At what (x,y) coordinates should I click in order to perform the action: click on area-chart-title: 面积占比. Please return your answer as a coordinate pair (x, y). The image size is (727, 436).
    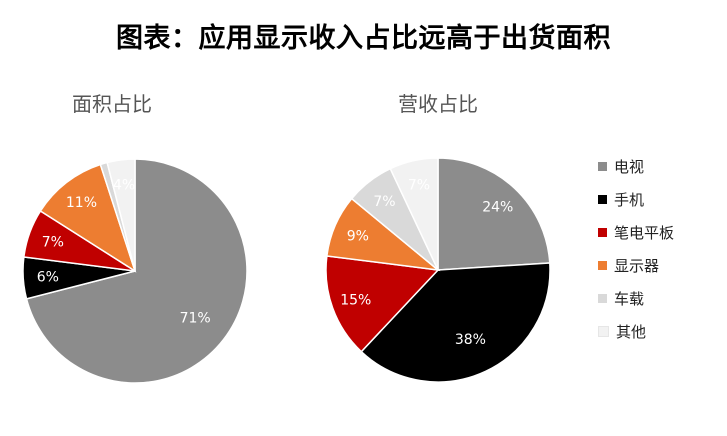
    Looking at the image, I should click on (112, 104).